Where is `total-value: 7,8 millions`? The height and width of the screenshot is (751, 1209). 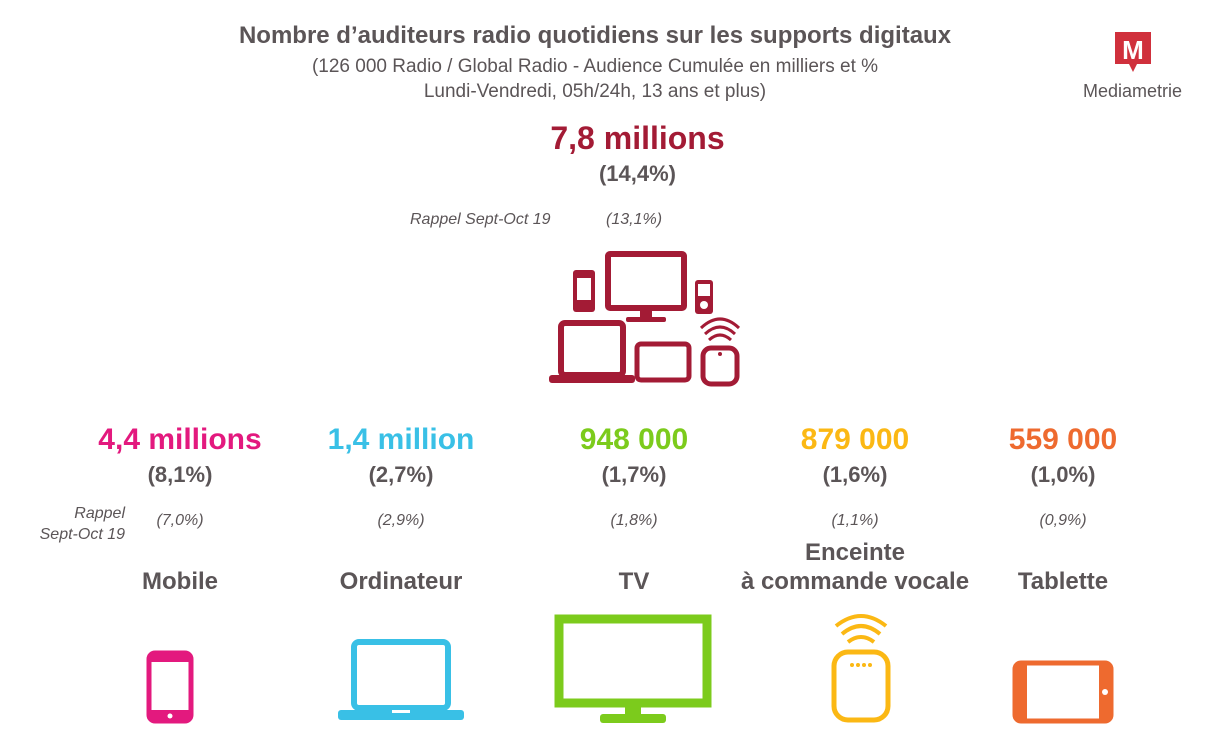
total-value: 7,8 millions is located at coordinates (637, 138).